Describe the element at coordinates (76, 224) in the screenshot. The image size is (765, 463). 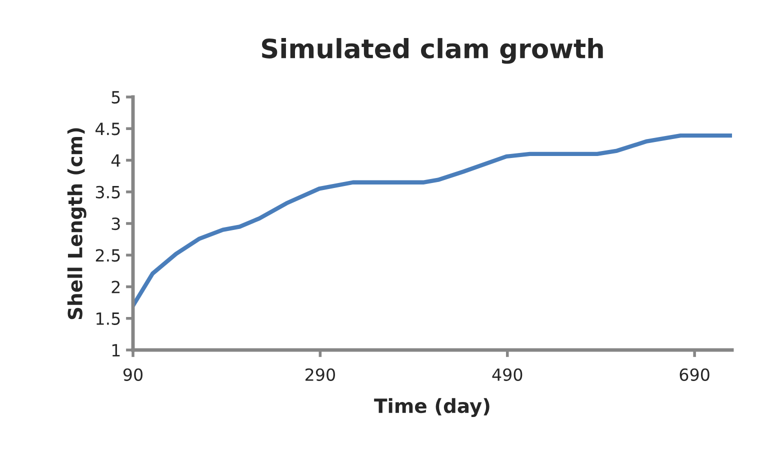
I see `y-axis-title: Shell Length (cm)` at that location.